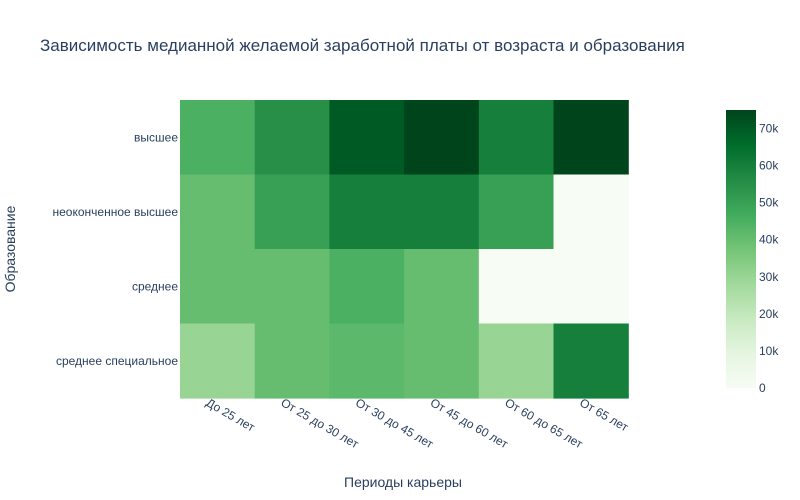 The width and height of the screenshot is (800, 500). Describe the element at coordinates (155, 286) in the screenshot. I see `y-tick-label: среднее` at that location.